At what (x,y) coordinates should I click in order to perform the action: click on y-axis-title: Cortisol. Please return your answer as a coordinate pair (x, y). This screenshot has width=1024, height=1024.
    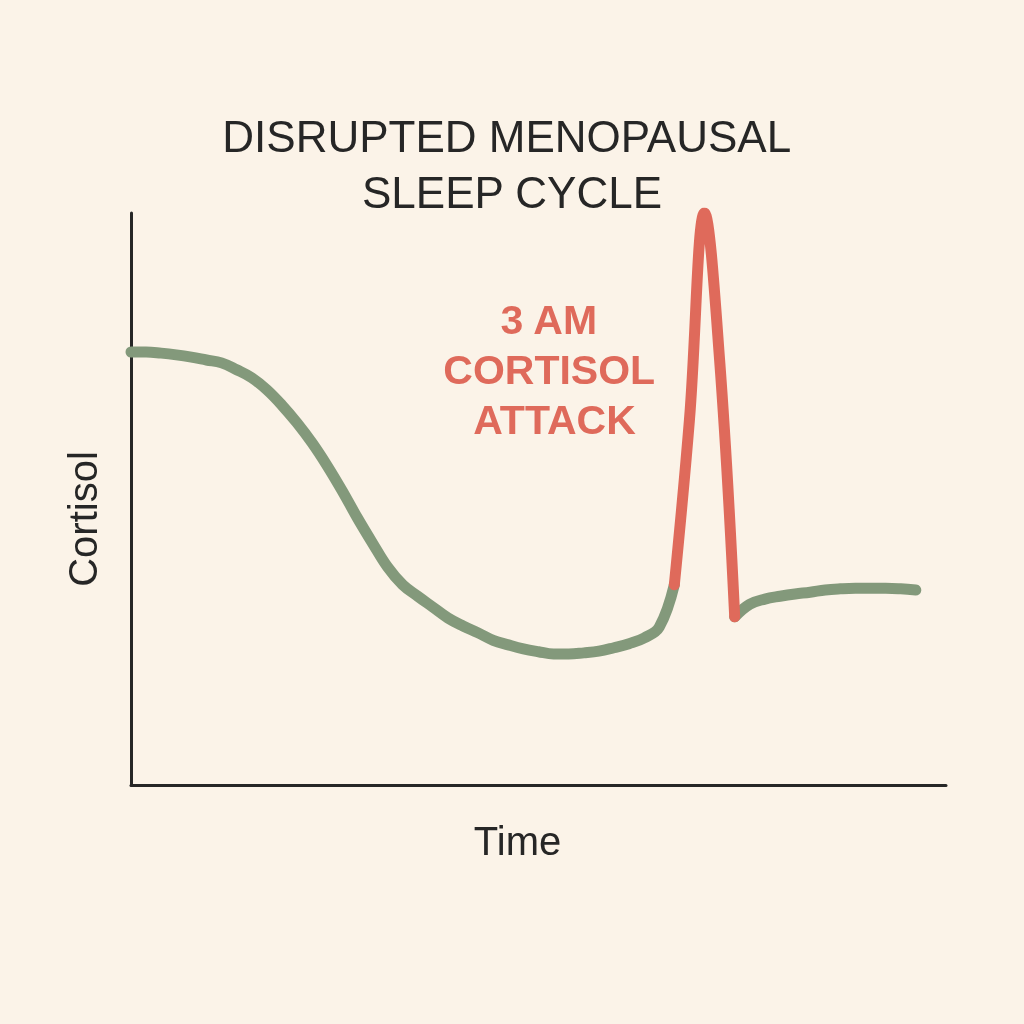
    Looking at the image, I should click on (83, 519).